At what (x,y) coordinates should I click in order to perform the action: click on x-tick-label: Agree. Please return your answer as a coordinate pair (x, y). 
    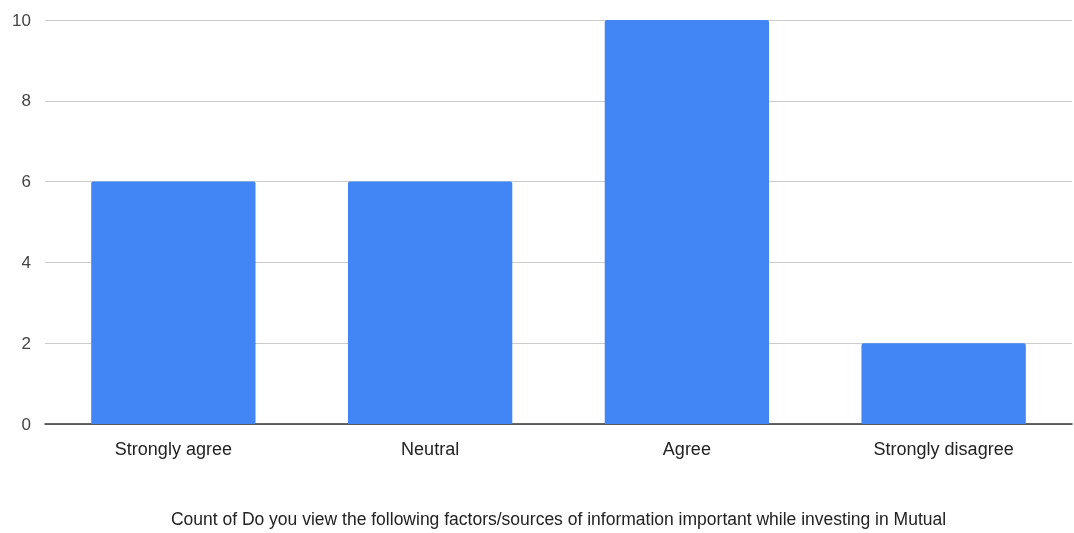
    Looking at the image, I should click on (686, 449).